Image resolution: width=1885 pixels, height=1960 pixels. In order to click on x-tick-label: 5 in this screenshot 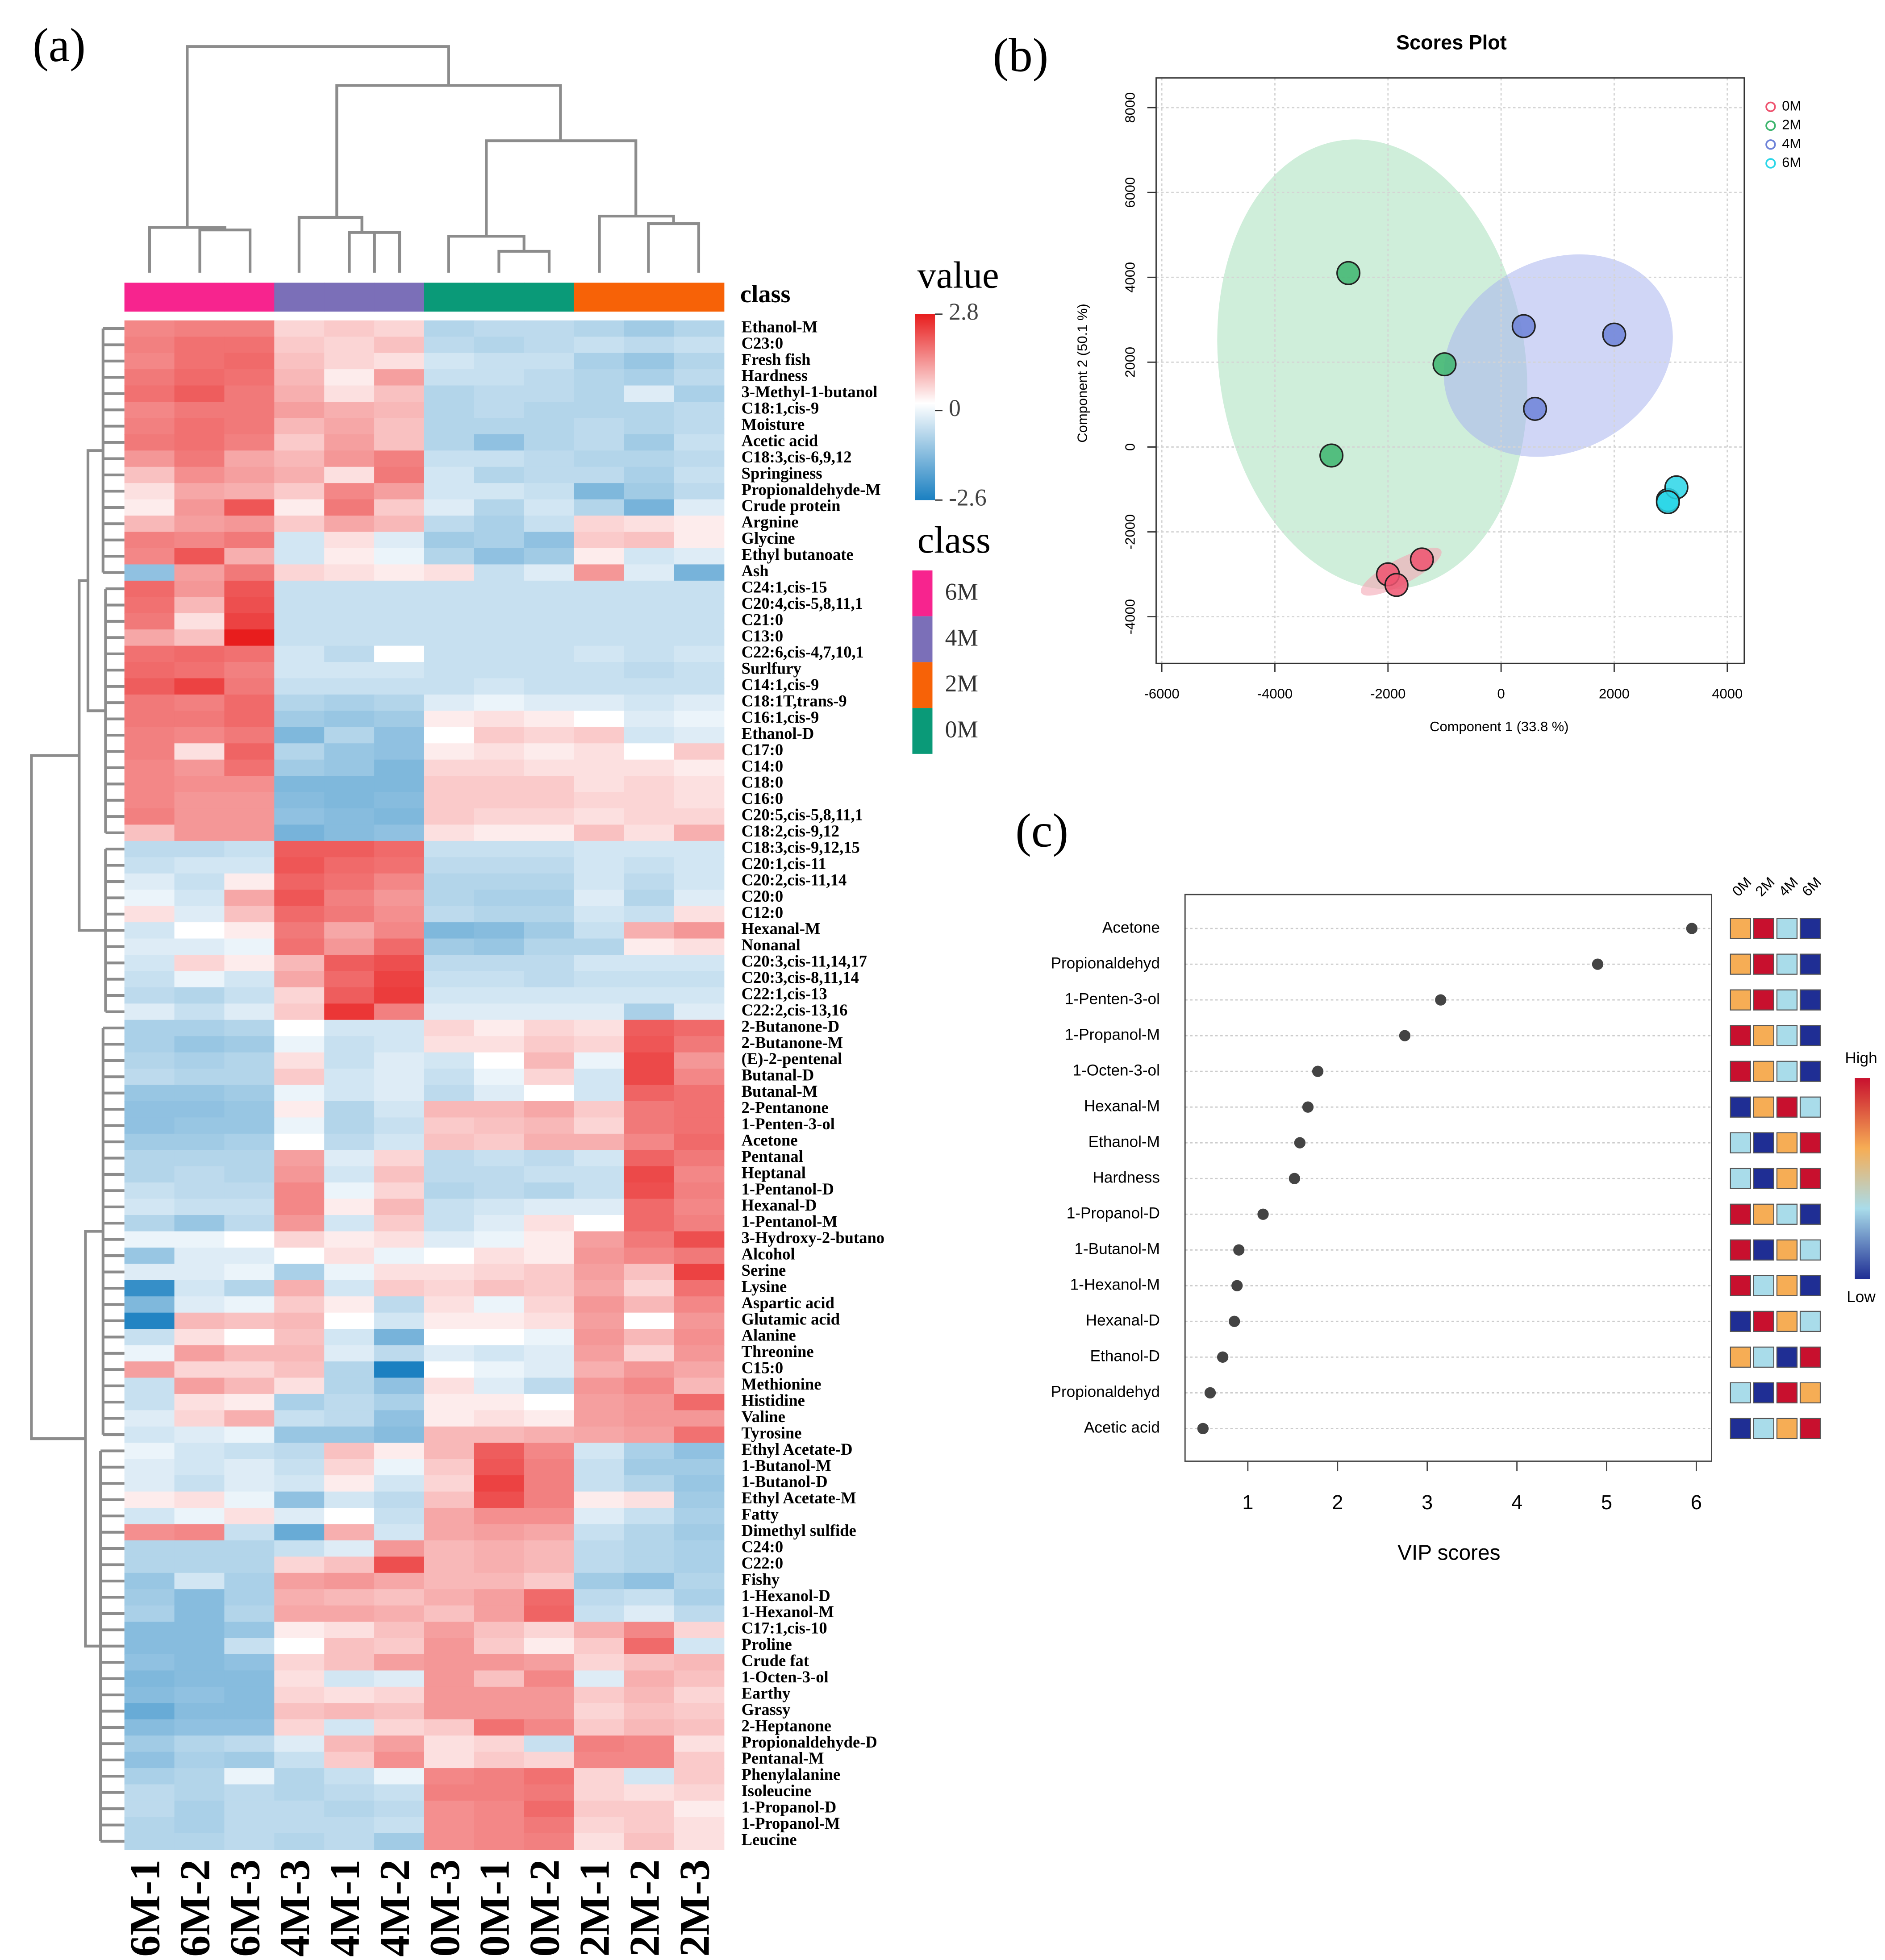, I will do `click(1606, 1503)`.